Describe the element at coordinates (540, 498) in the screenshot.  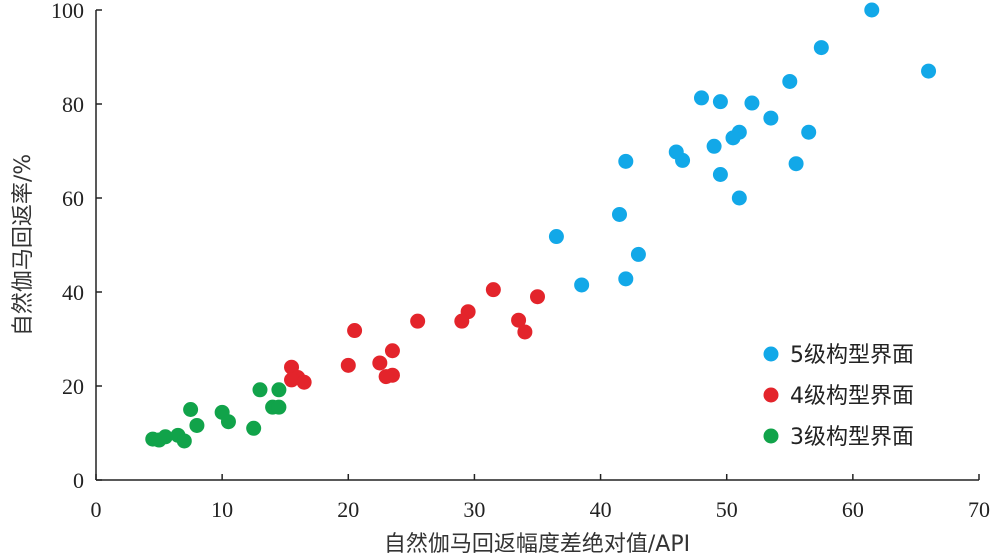
I see `x-axis-ticks: 0 10 20 30 40 50 60 70` at that location.